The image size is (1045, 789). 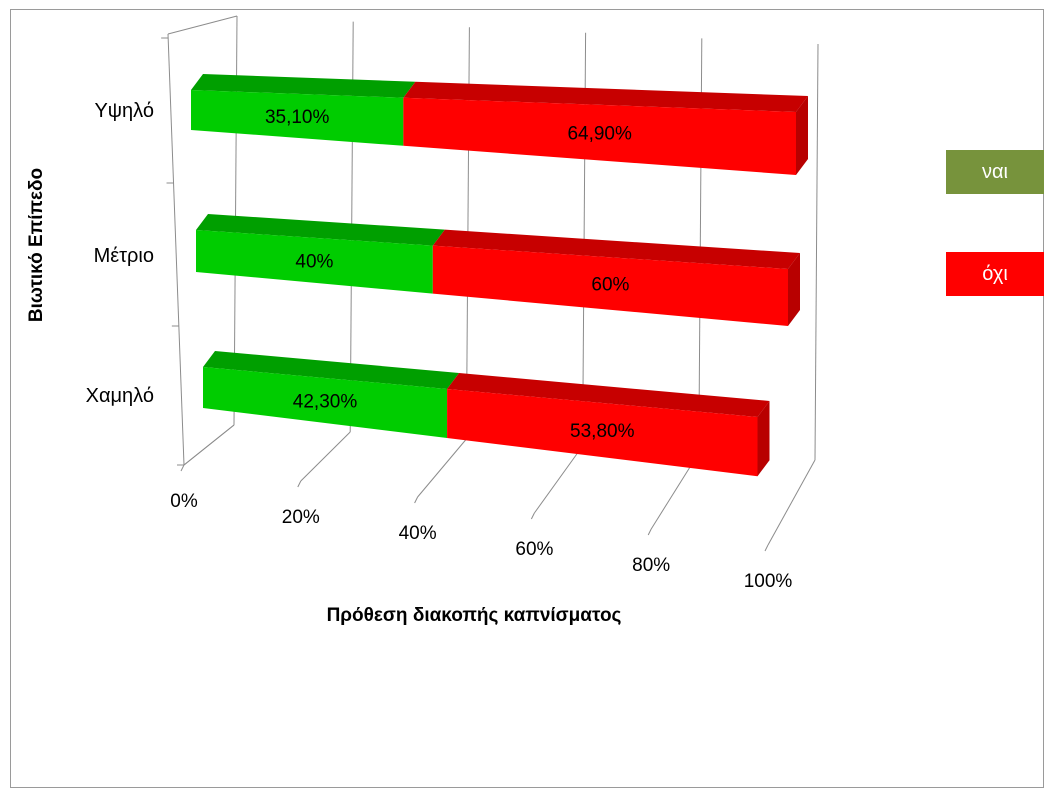 What do you see at coordinates (209, 445) in the screenshot?
I see `side-wall-bottom` at bounding box center [209, 445].